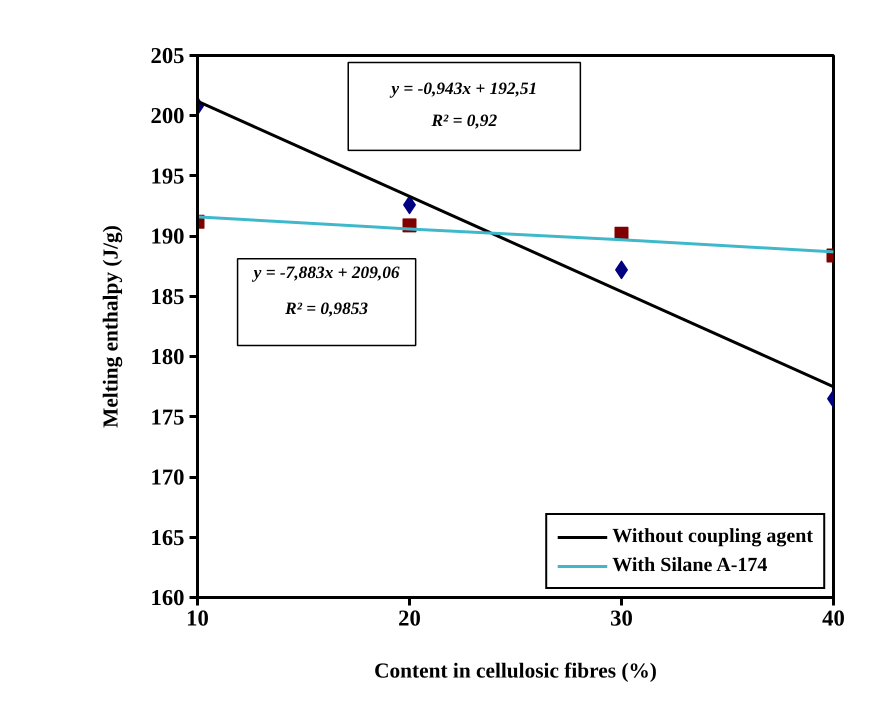 The image size is (876, 727). What do you see at coordinates (167, 417) in the screenshot?
I see `y-tick-label: 175` at bounding box center [167, 417].